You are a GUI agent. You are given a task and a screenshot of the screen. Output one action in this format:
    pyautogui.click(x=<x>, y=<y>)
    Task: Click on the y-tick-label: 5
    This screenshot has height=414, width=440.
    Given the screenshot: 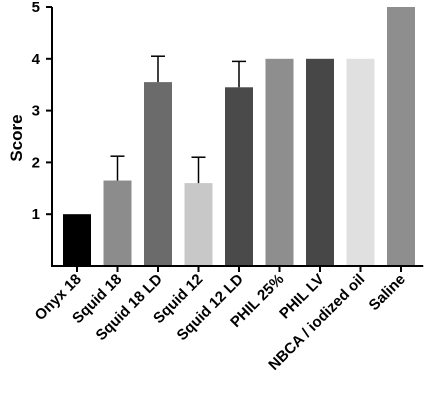 What is the action you would take?
    pyautogui.click(x=36, y=8)
    